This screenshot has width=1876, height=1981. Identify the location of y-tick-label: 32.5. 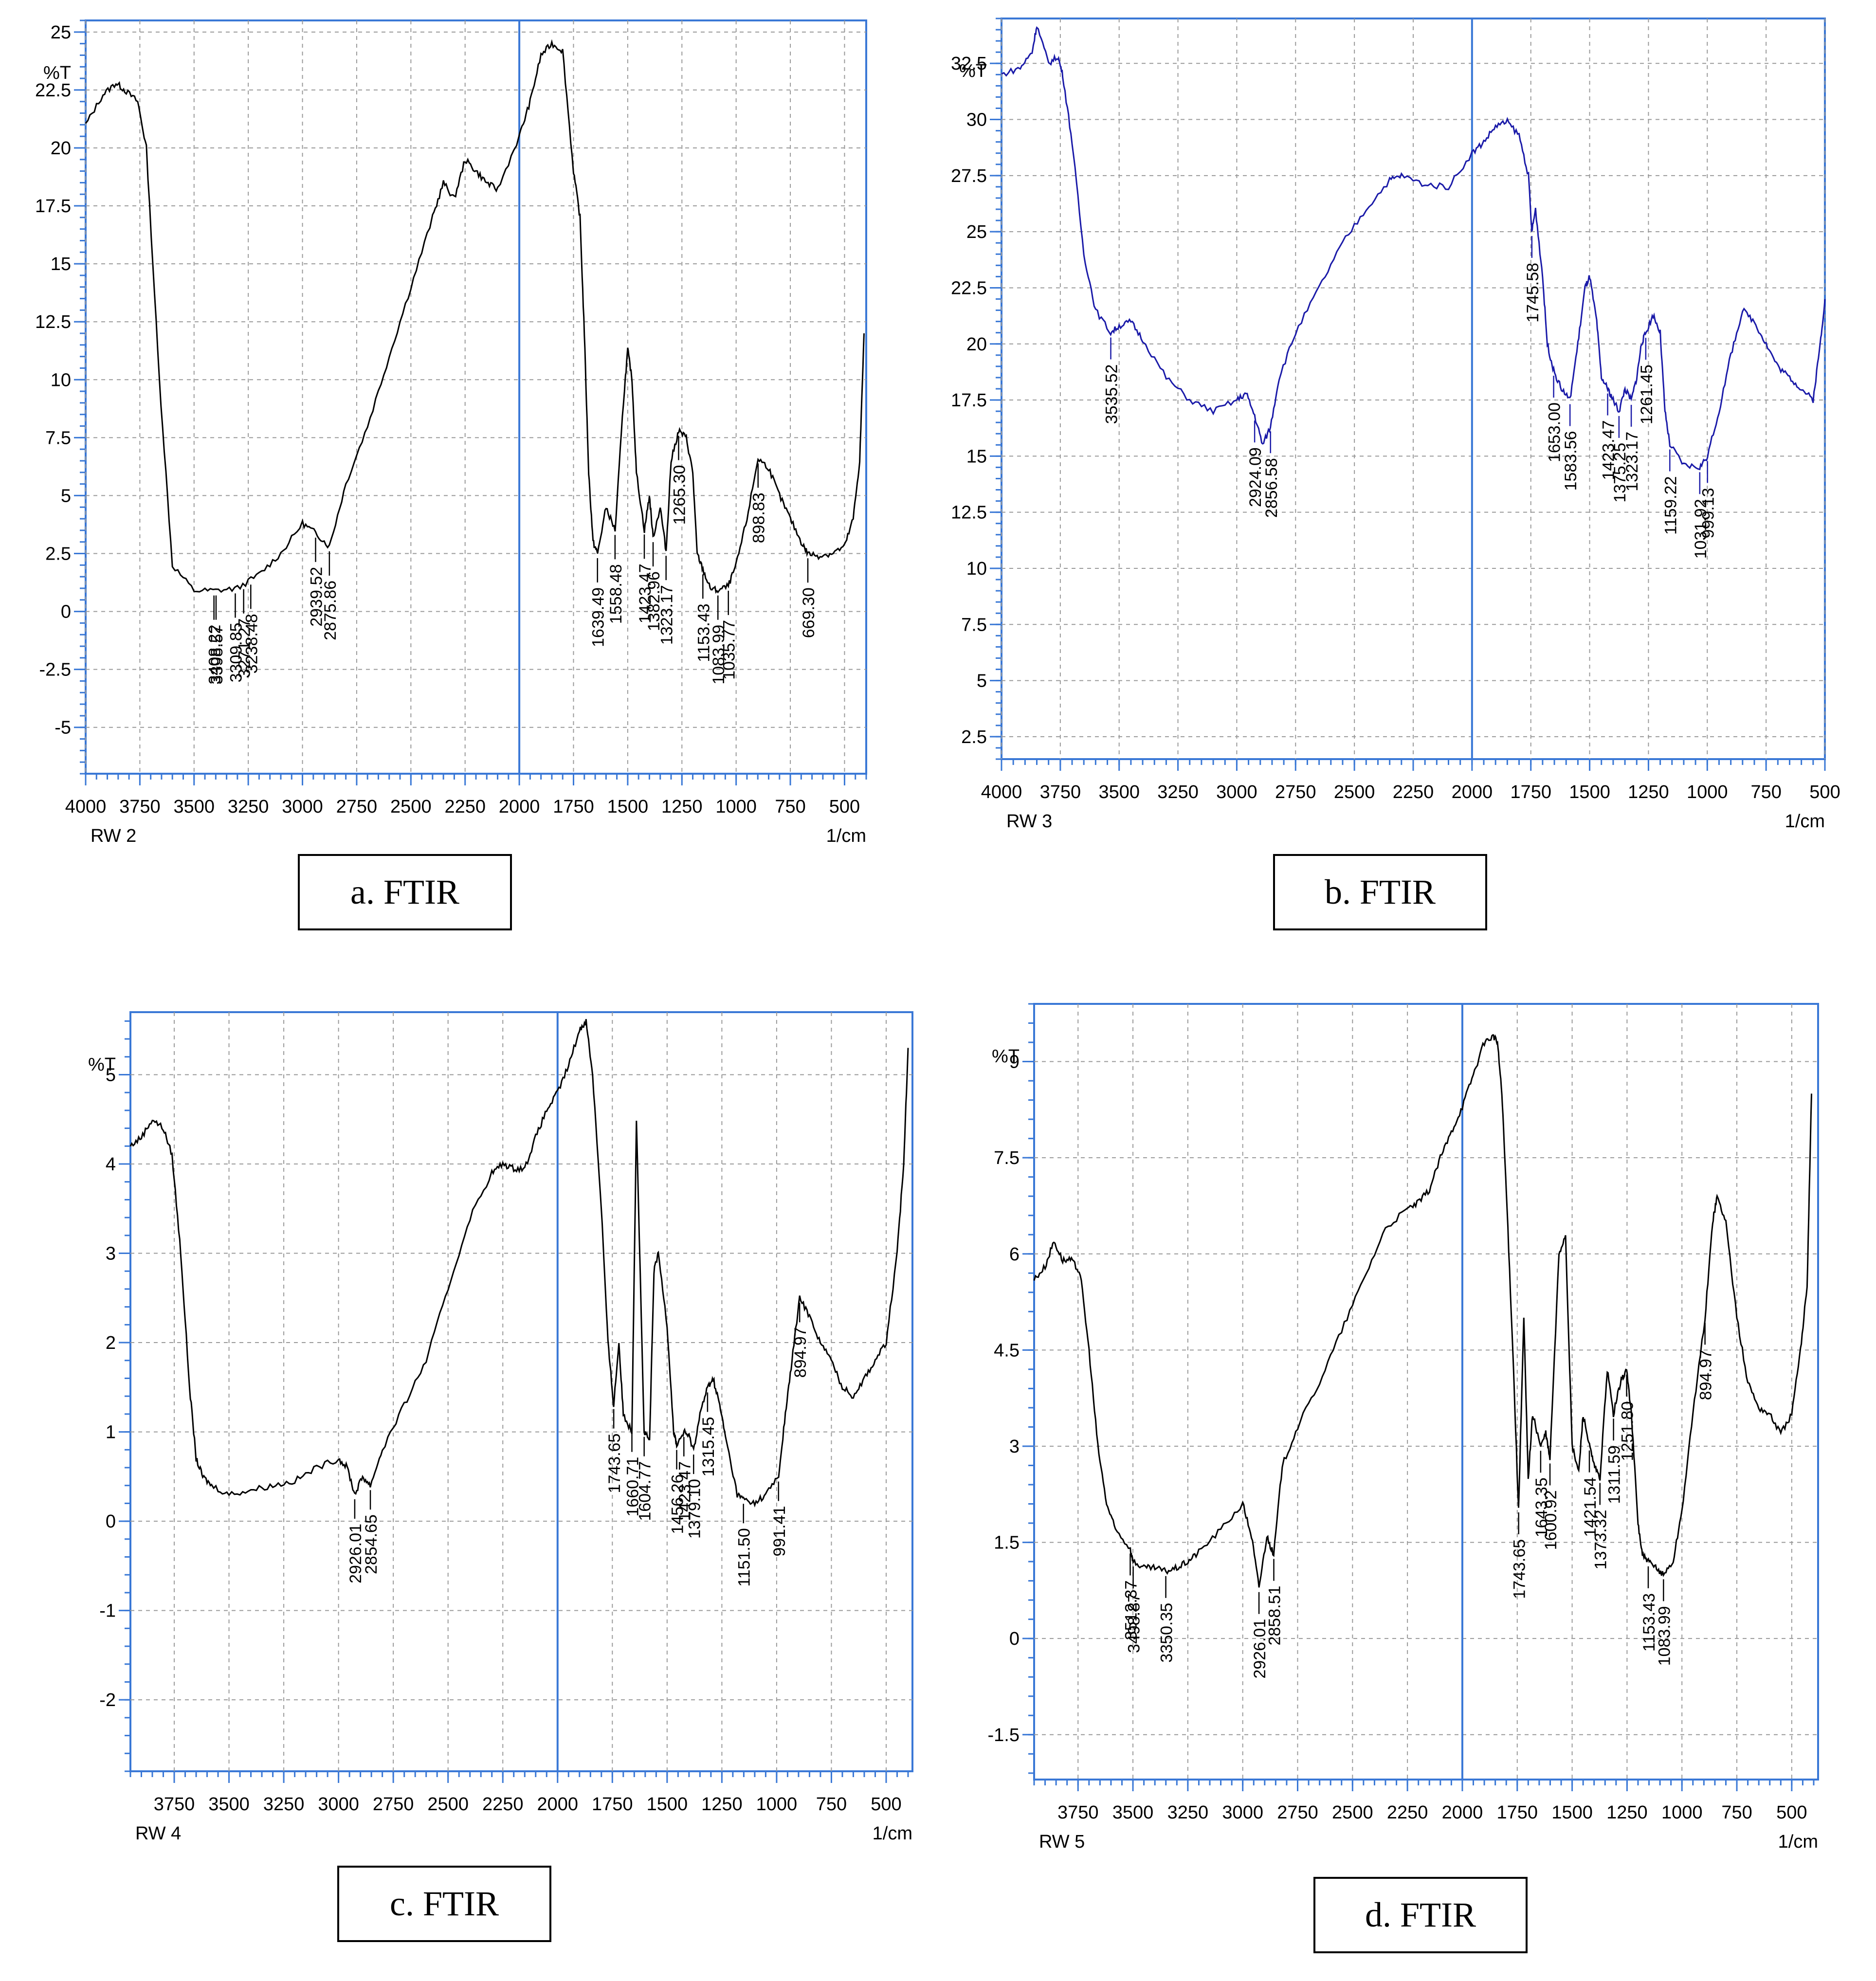
(969, 64).